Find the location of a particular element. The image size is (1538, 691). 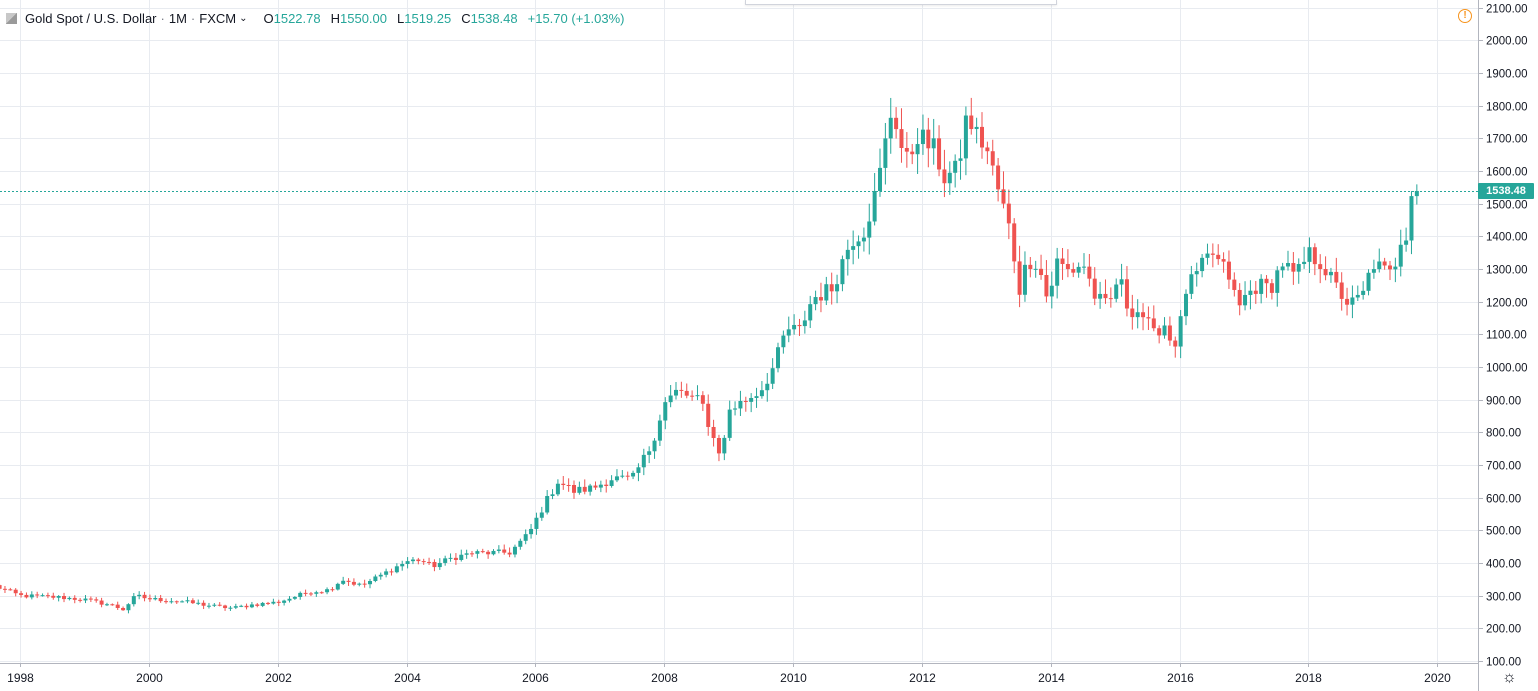

price-tick-label: 300.00 is located at coordinates (1503, 598).